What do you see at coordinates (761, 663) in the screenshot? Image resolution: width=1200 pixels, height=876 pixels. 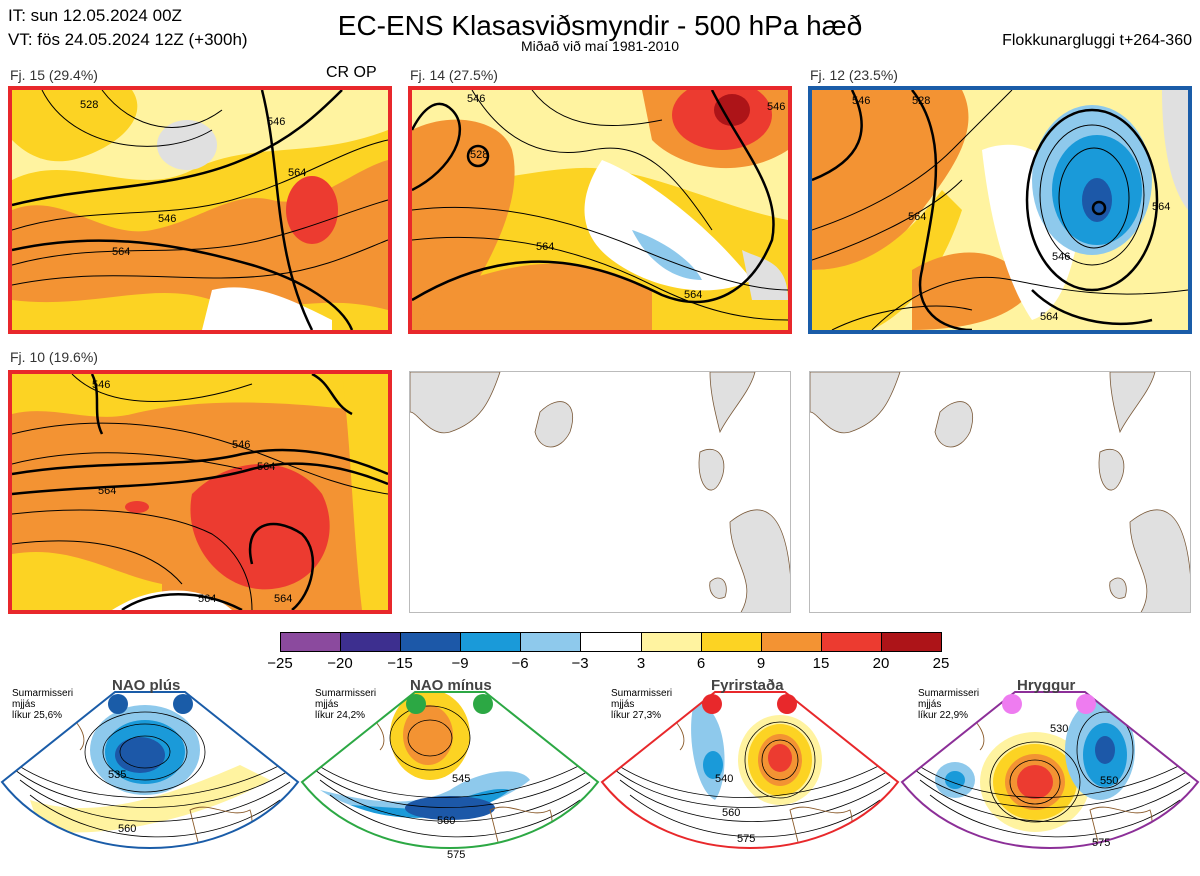 I see `colorbar-tick: 9` at bounding box center [761, 663].